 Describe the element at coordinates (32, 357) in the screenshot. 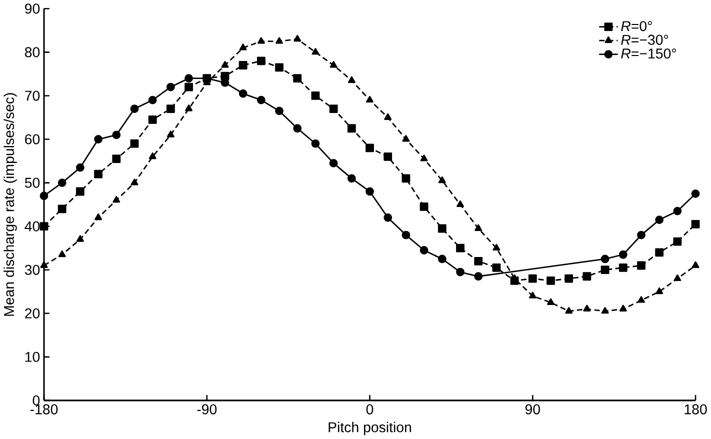

I see `y-tick-label: 10` at that location.